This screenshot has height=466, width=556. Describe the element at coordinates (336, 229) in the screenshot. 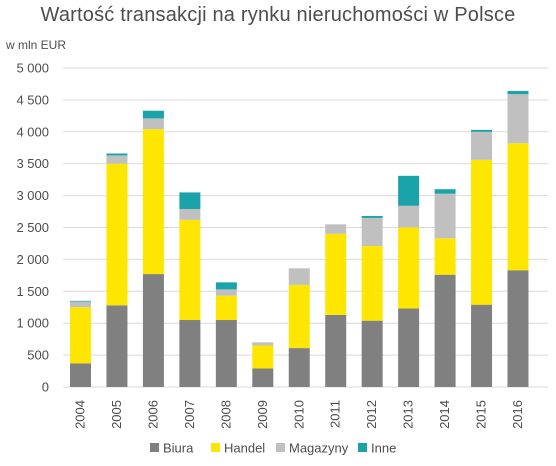

I see `bar-segment-magazyny-2011` at that location.